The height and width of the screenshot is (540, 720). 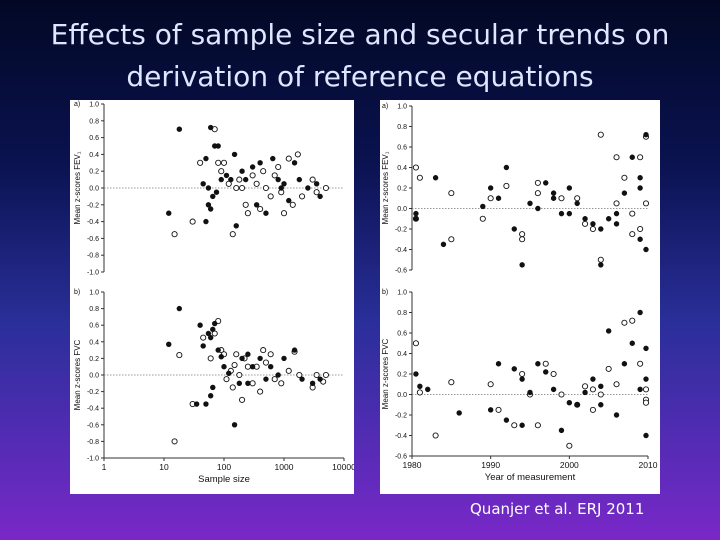 I want to click on x-tick-label: 1980, so click(x=412, y=465).